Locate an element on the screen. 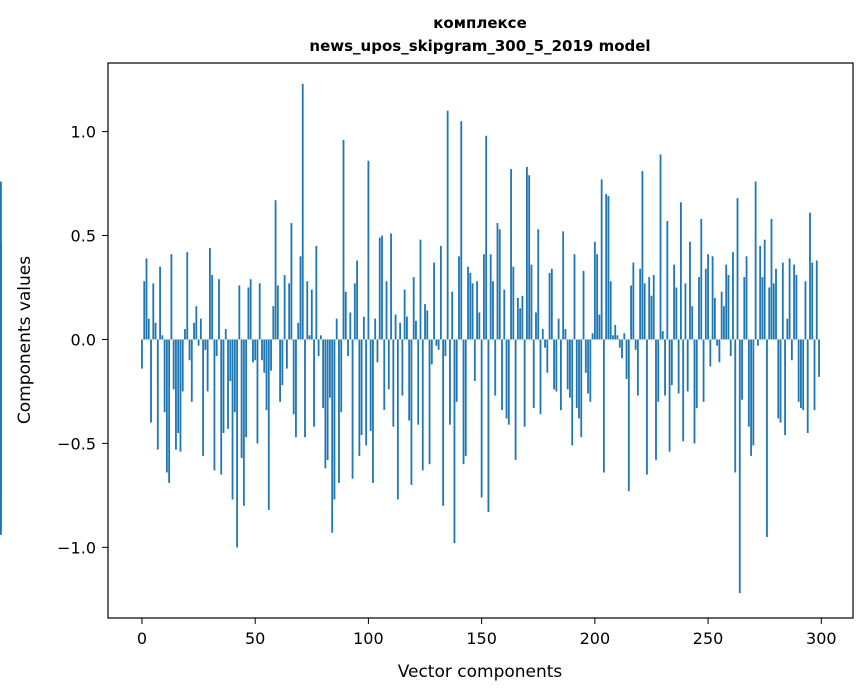  y-tick-label: 0.5 is located at coordinates (83, 236).